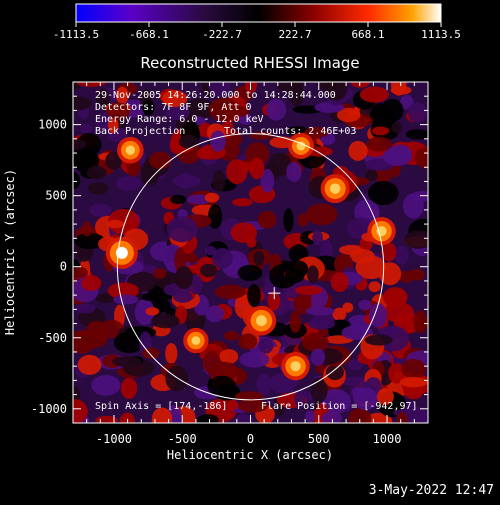 The height and width of the screenshot is (505, 500). What do you see at coordinates (161, 406) in the screenshot?
I see `annotation-spin-axis: Spin Axis = [174,-186]` at bounding box center [161, 406].